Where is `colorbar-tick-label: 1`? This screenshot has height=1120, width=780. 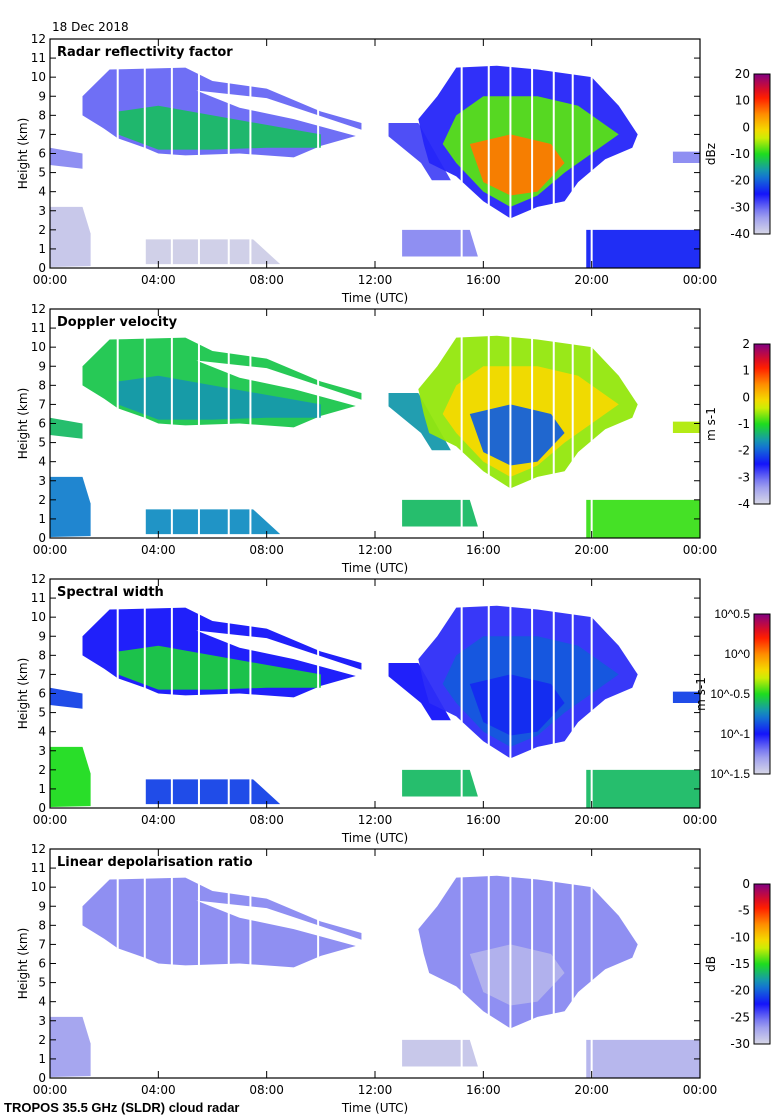
colorbar-tick-label: 1 is located at coordinates (746, 371).